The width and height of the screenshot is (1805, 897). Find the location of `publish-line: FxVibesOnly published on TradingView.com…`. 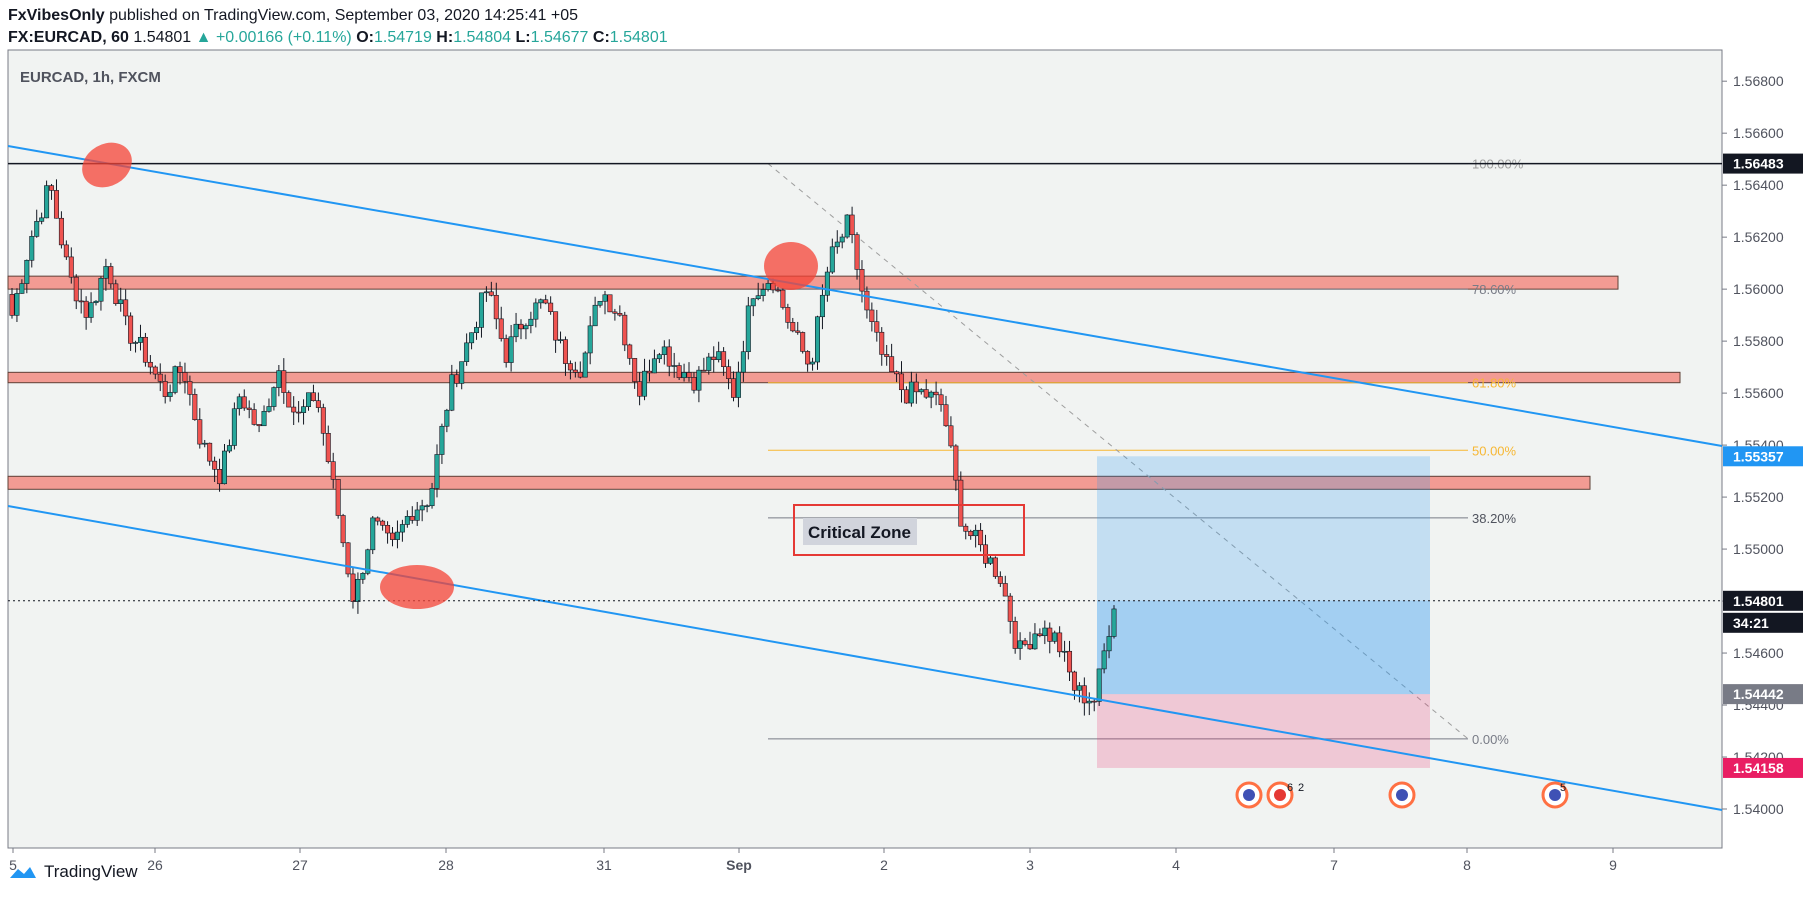

publish-line: FxVibesOnly published on TradingView.com… is located at coordinates (293, 16).